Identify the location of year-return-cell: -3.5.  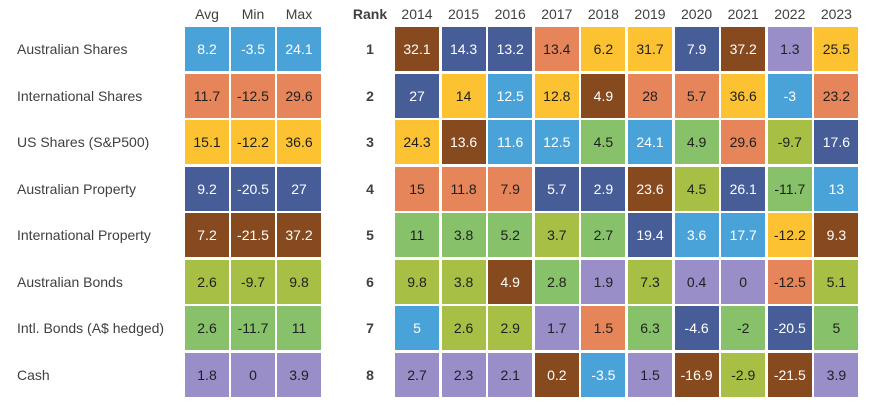
(603, 374).